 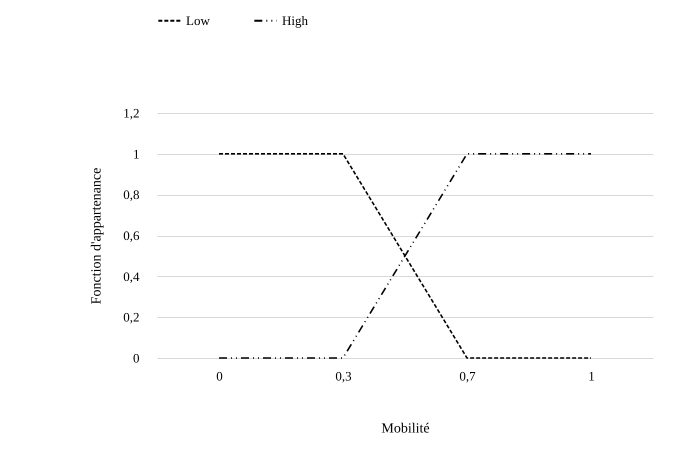 What do you see at coordinates (131, 194) in the screenshot?
I see `y-tick-label: 0,8` at bounding box center [131, 194].